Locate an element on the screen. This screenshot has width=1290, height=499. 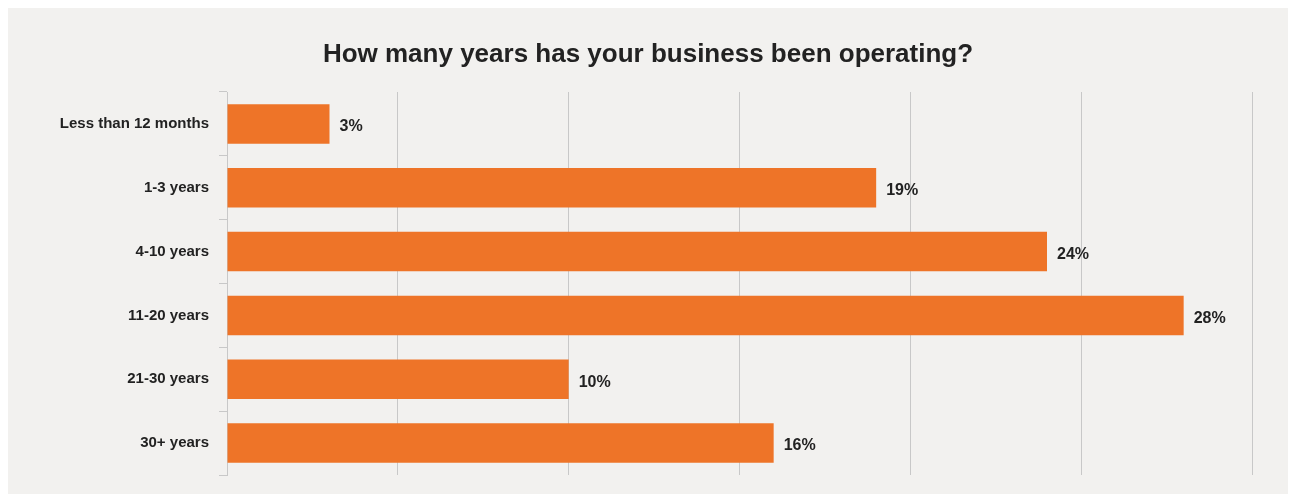
data-label: 28% is located at coordinates (1209, 317).